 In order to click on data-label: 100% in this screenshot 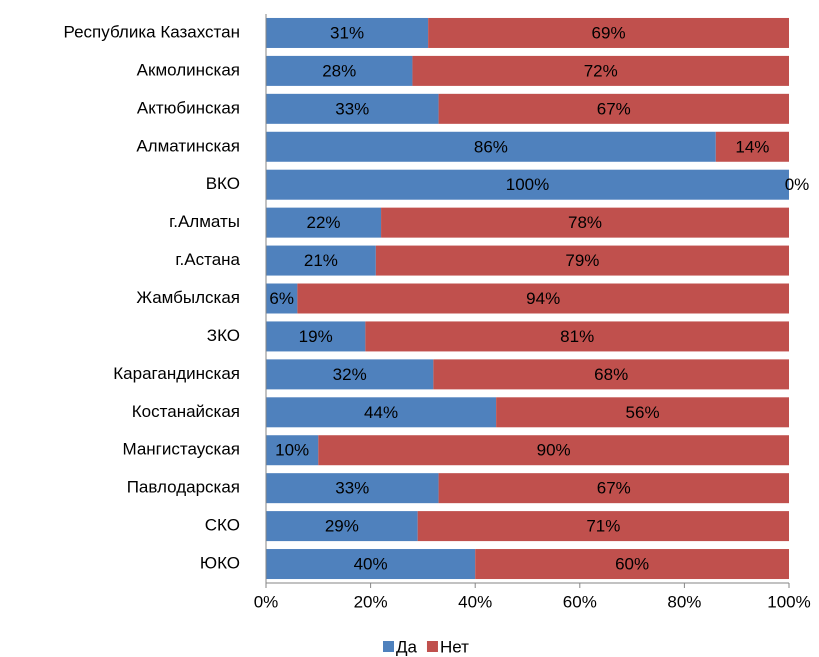, I will do `click(527, 184)`.